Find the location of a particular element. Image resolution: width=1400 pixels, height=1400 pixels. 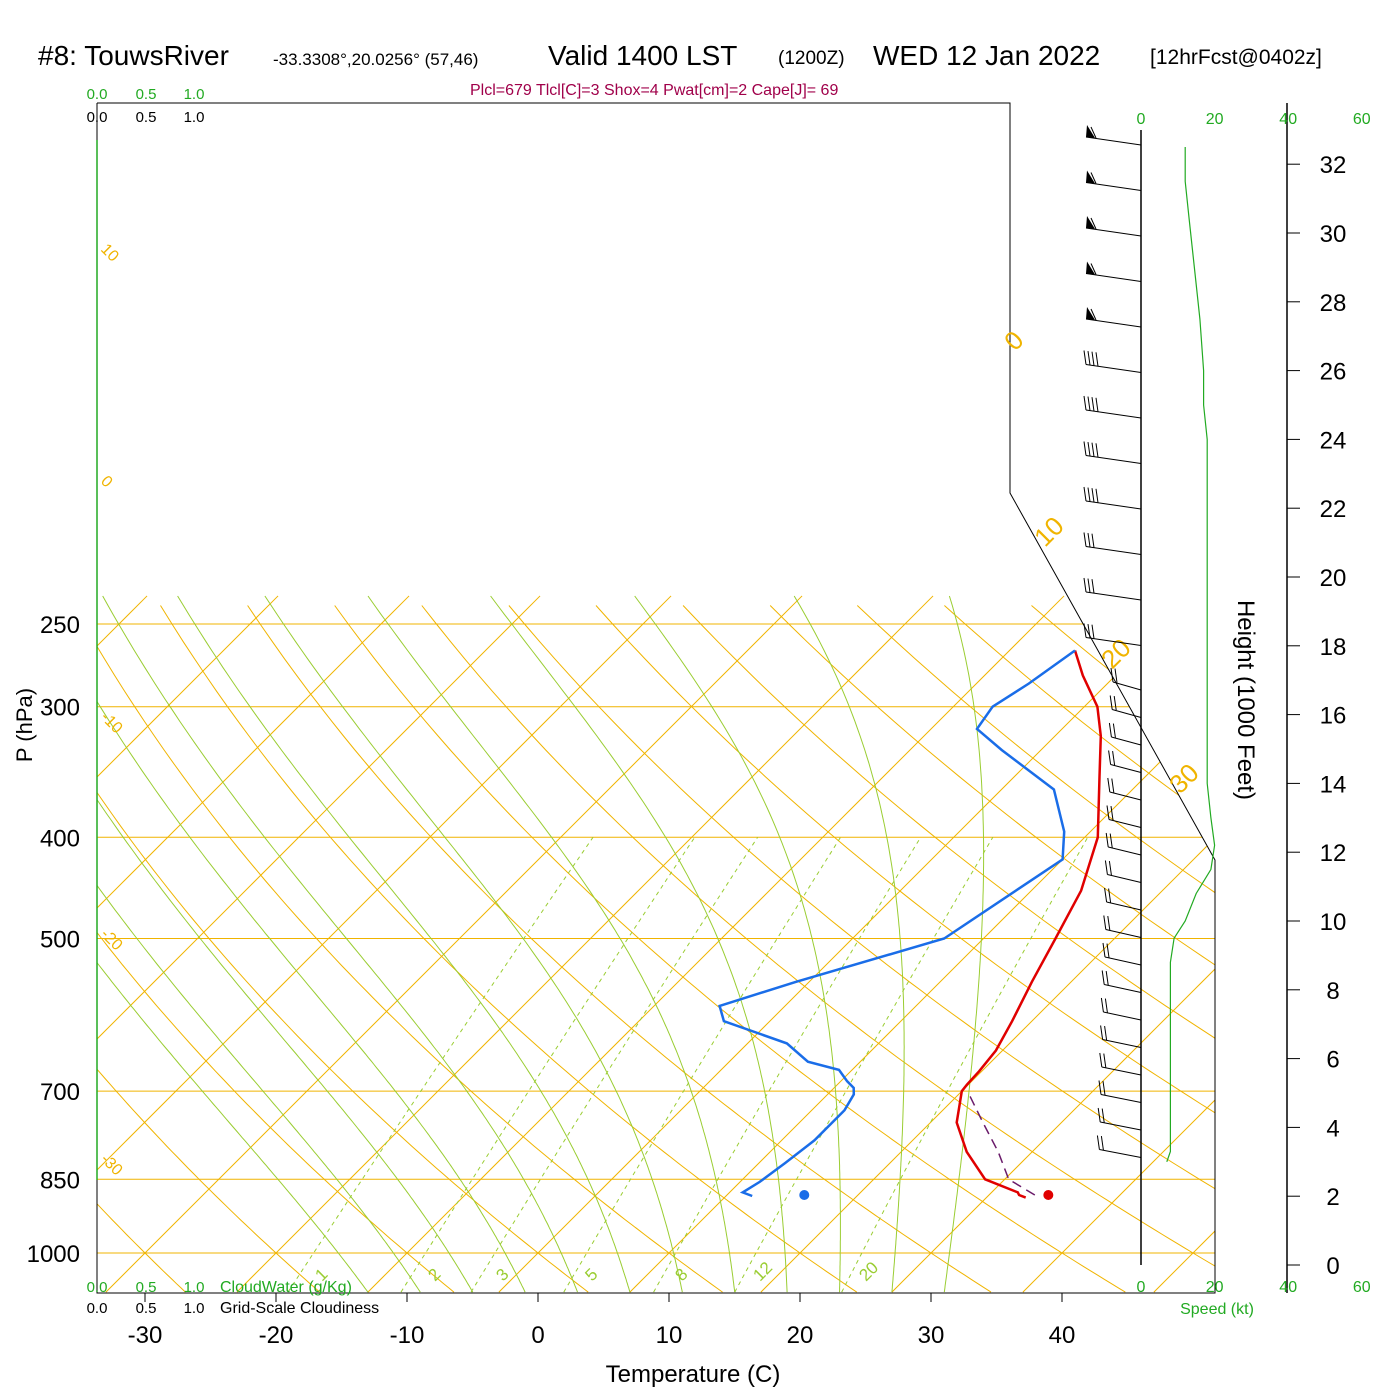

height-axis-title: Height (1000 Feet) is located at coordinates (1245, 700).